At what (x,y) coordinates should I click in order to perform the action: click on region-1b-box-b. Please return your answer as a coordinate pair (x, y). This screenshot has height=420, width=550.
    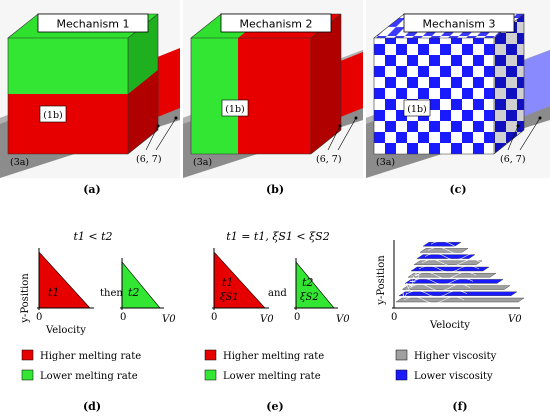
    Looking at the image, I should click on (235, 108).